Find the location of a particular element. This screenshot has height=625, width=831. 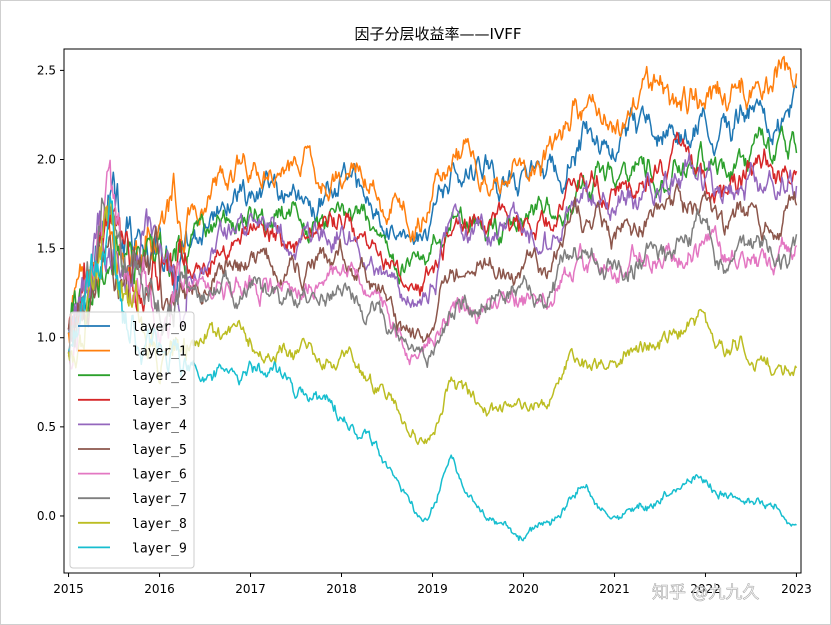

x-tick-label: 2018 is located at coordinates (341, 589).